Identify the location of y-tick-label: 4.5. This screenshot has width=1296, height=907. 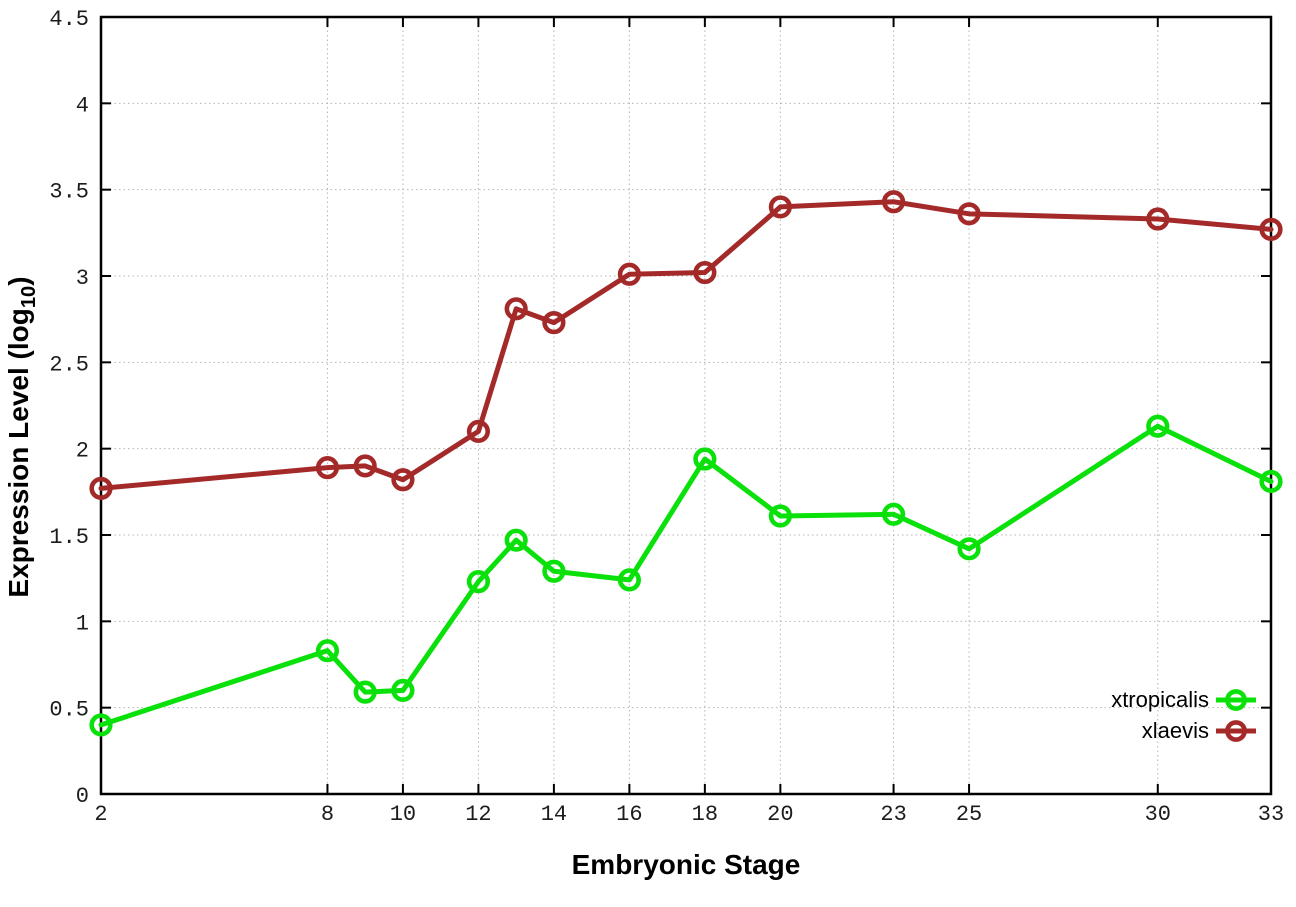
(69, 19).